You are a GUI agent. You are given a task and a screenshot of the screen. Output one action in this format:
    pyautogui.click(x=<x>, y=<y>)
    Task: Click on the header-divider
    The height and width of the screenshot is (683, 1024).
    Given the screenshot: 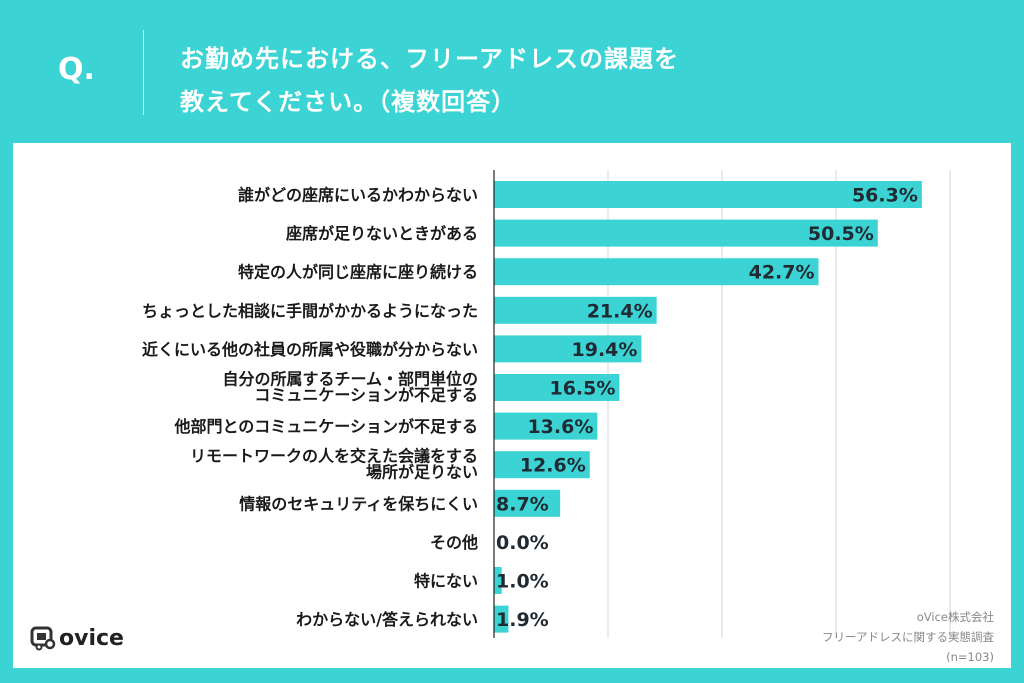 What is the action you would take?
    pyautogui.click(x=143, y=72)
    